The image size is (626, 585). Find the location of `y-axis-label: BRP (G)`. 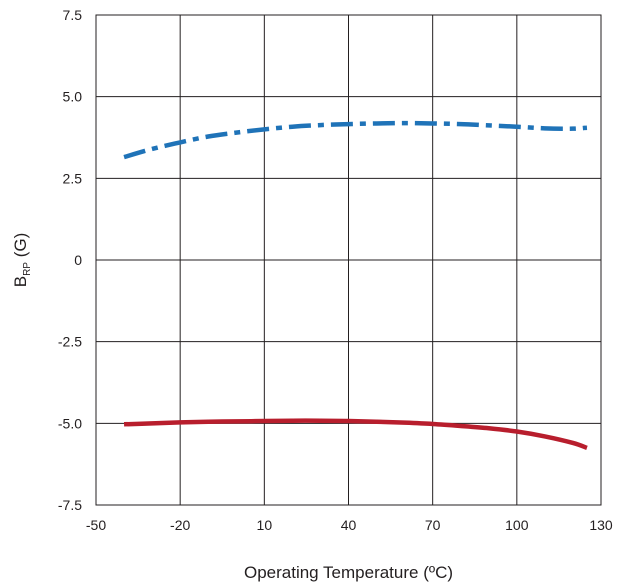

y-axis-label: BRP (G) is located at coordinates (22, 260).